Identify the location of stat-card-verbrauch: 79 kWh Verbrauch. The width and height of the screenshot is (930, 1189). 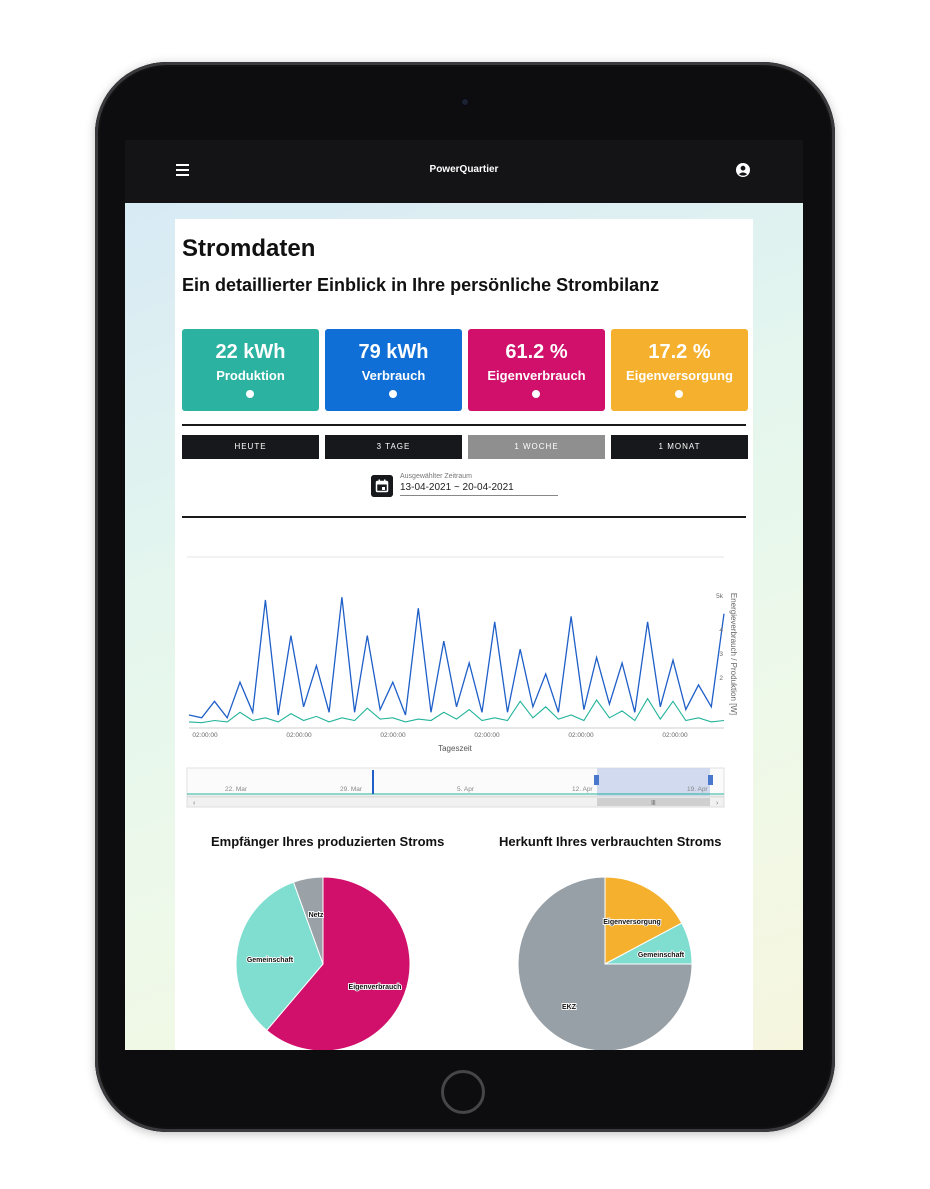
(393, 370).